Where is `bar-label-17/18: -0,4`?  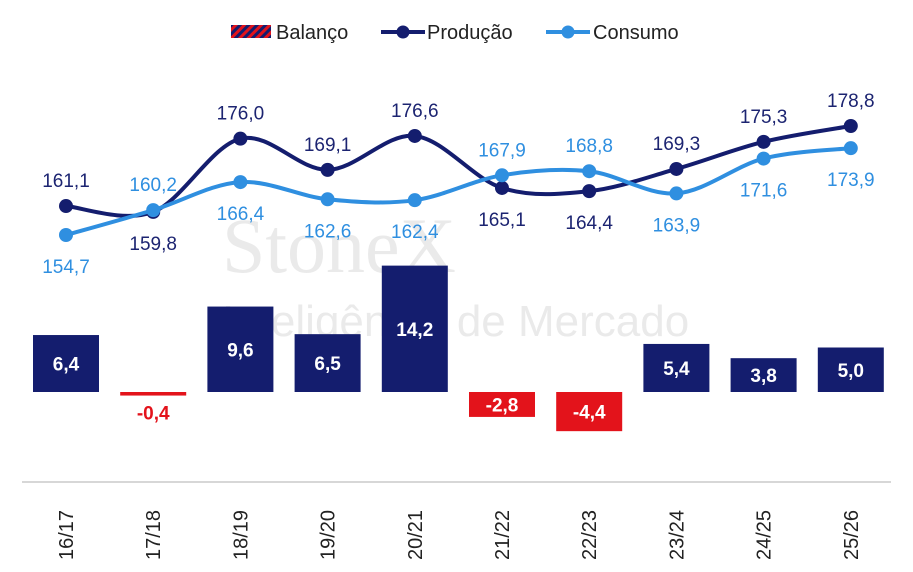
bar-label-17/18: -0,4 is located at coordinates (153, 414).